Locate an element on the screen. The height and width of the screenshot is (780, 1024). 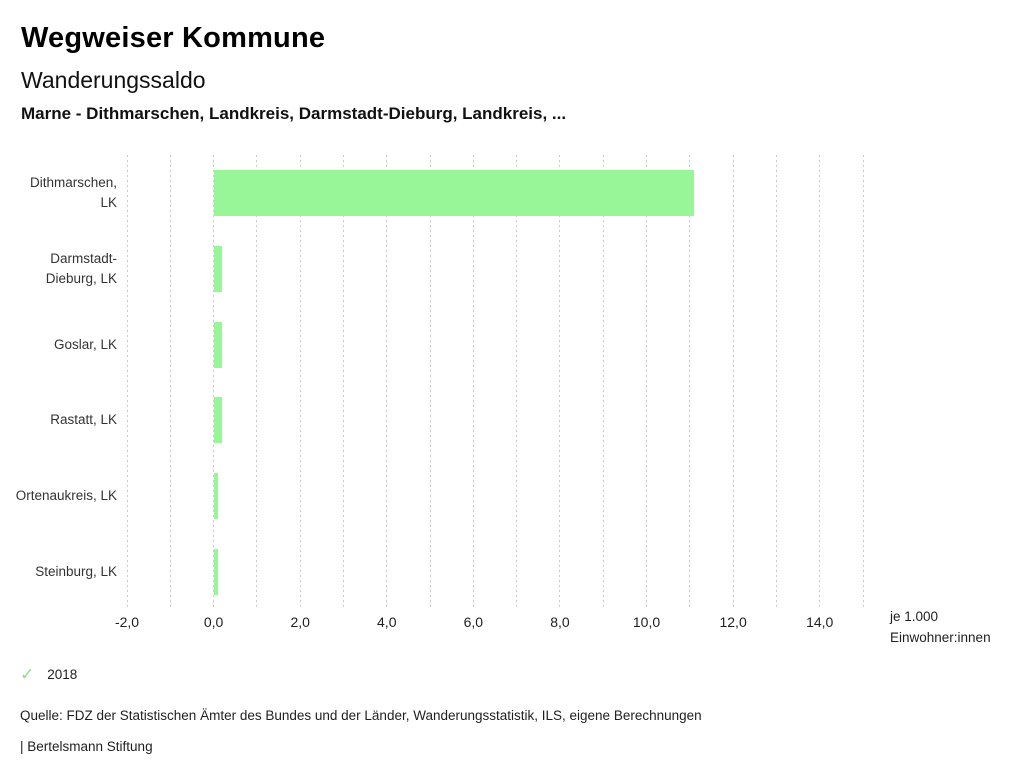
x-axis-unit-line2: Einwohner:innen is located at coordinates (940, 637).